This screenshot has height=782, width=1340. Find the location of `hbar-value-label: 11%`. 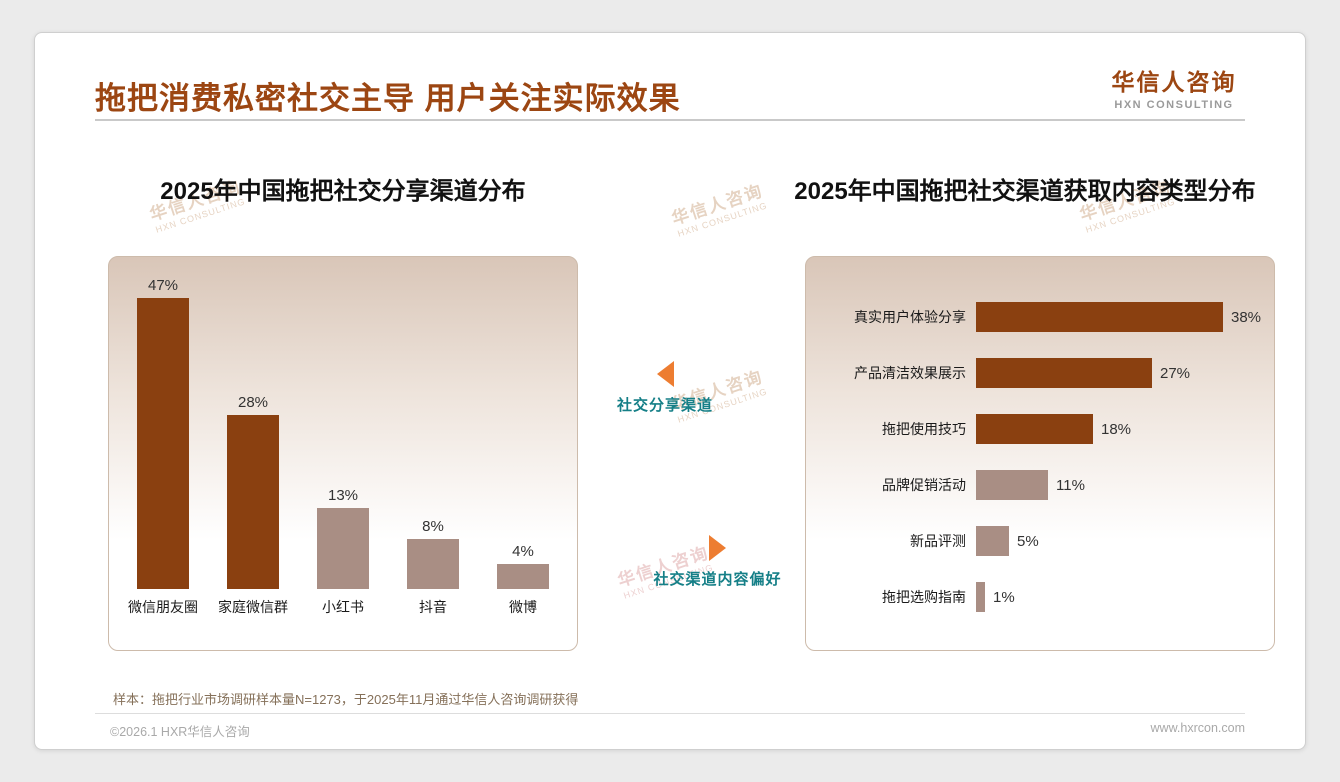

hbar-value-label: 11% is located at coordinates (1070, 485).